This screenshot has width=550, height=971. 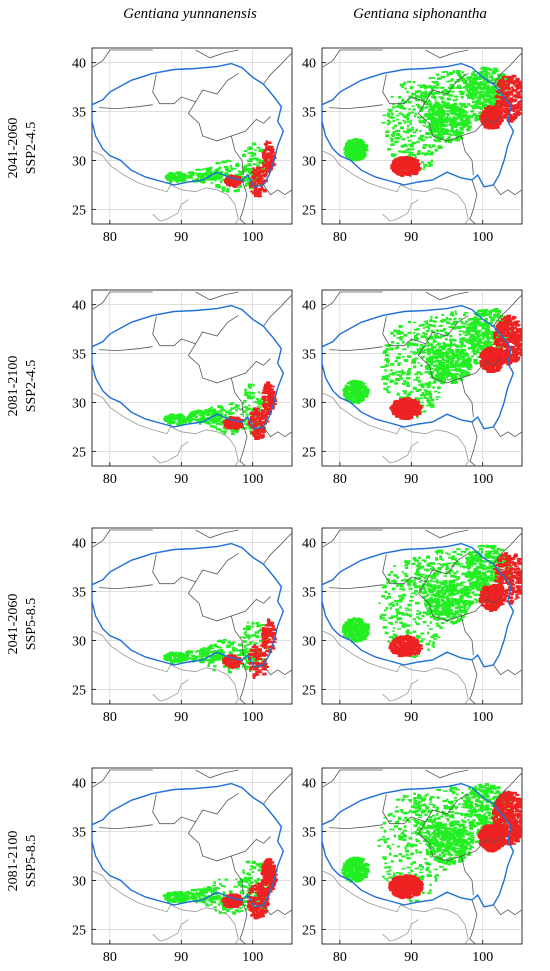 I want to click on column-title-siphonantha: Gentiana siphonantha, so click(x=420, y=14).